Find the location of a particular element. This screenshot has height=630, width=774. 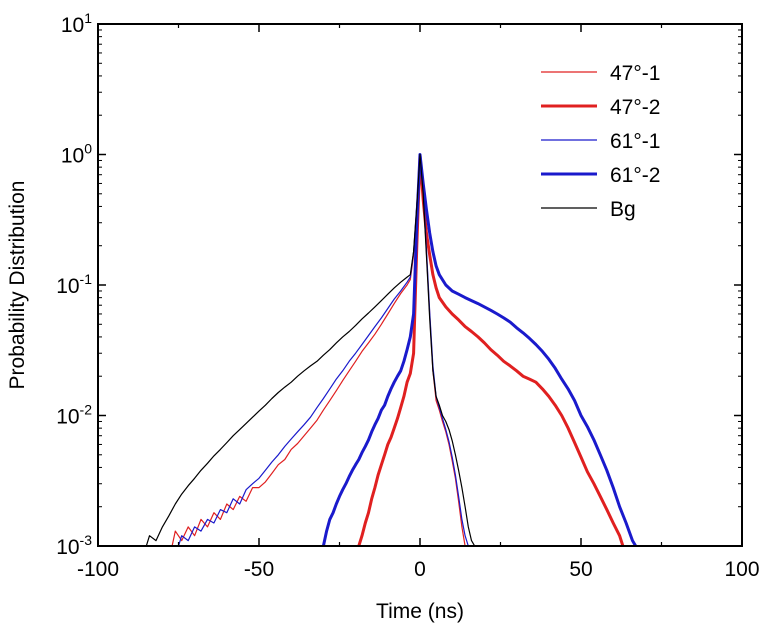

legend: 47°-1 47°-2 61°-1 61°-2 Bg is located at coordinates (600, 141).